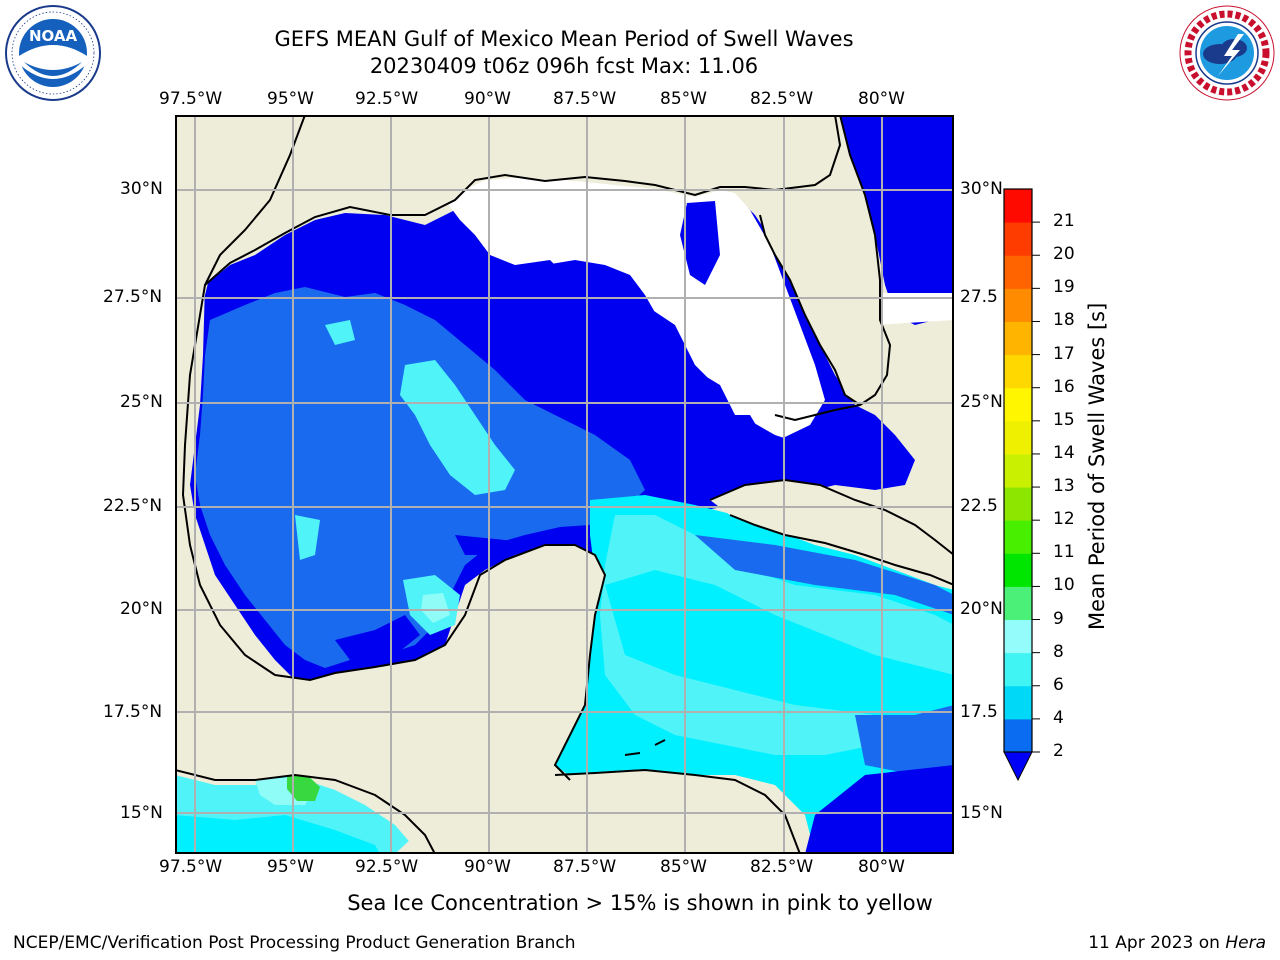  What do you see at coordinates (1058, 717) in the screenshot?
I see `colorbar-tick-label: 4` at bounding box center [1058, 717].